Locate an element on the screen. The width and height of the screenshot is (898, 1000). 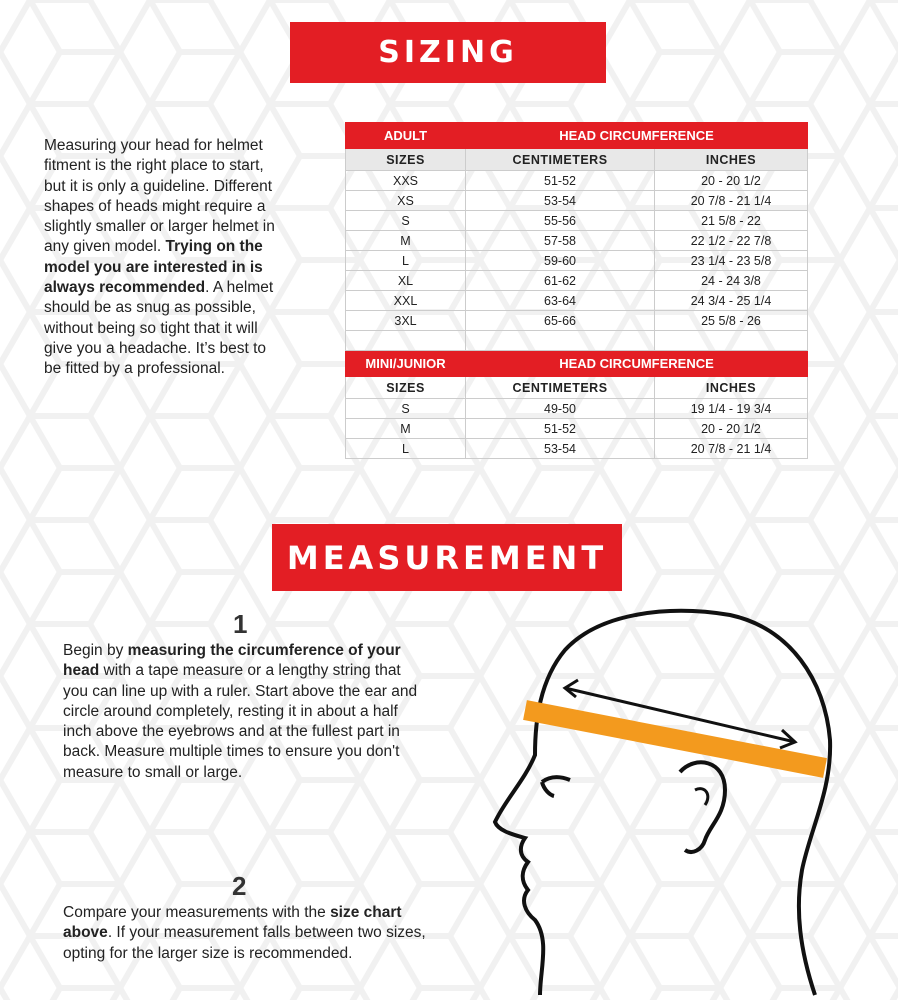
table-row: XS 53-54 20 7/8 - 21 1/4 is located at coordinates (576, 200).